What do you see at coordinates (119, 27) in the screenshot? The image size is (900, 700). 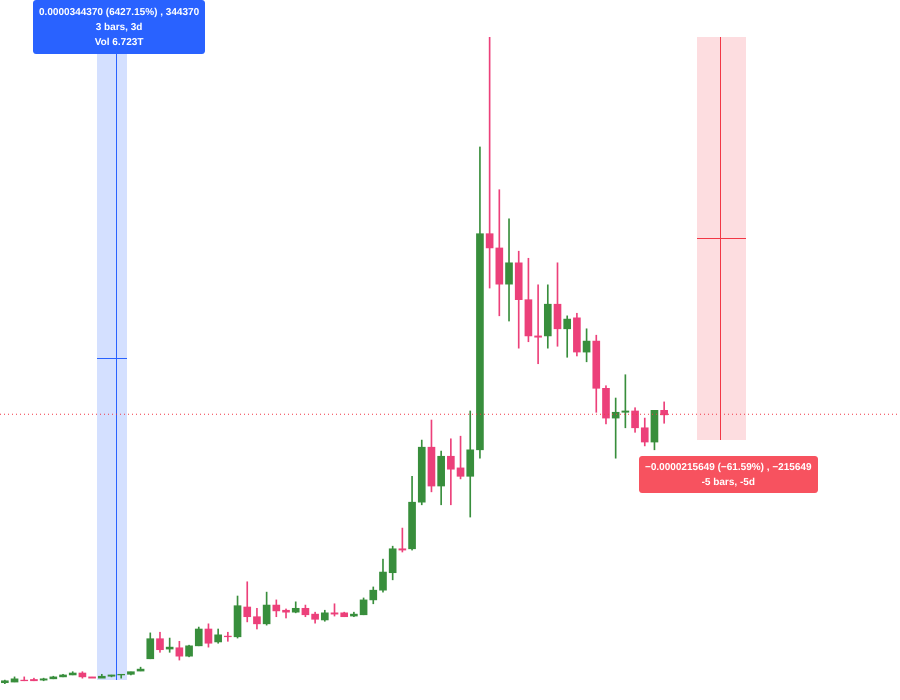 I see `measure-label-box: 0.0000344370 (6427.15%) , 344370 3 bars, 3d Vol 6.723T` at bounding box center [119, 27].